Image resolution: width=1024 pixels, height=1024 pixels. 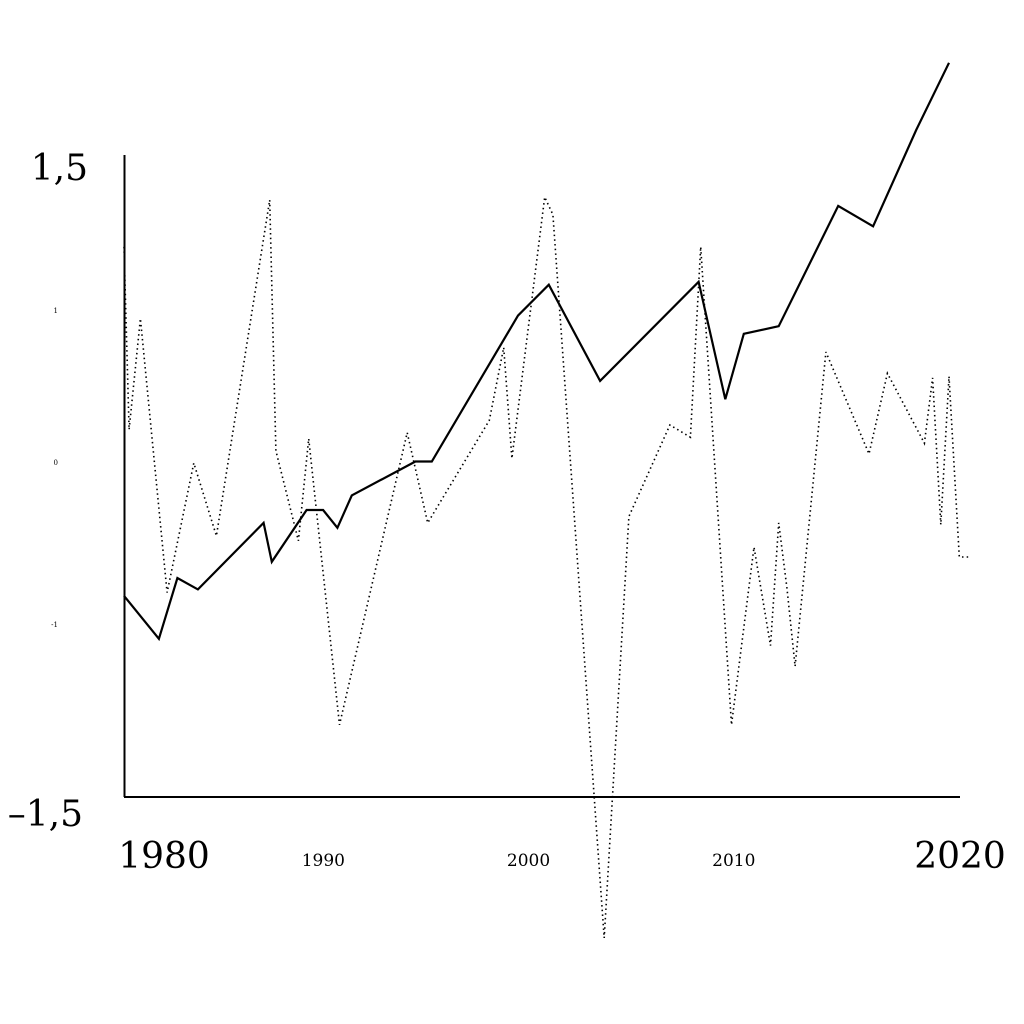 What do you see at coordinates (323, 861) in the screenshot?
I see `x-tick-label: 1990` at bounding box center [323, 861].